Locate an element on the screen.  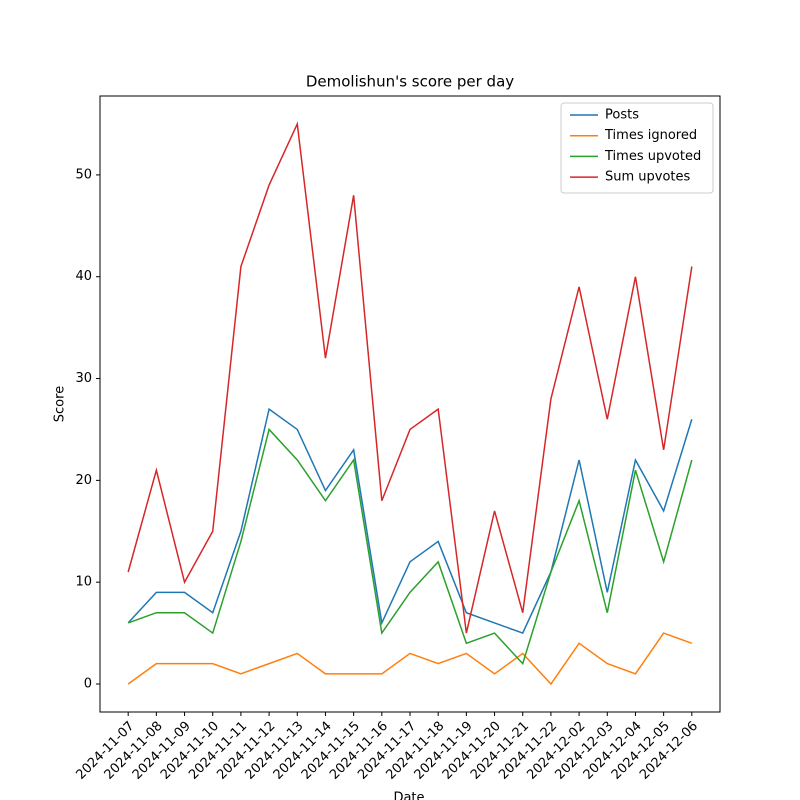
y-tick-label: 20 is located at coordinates (83, 480).